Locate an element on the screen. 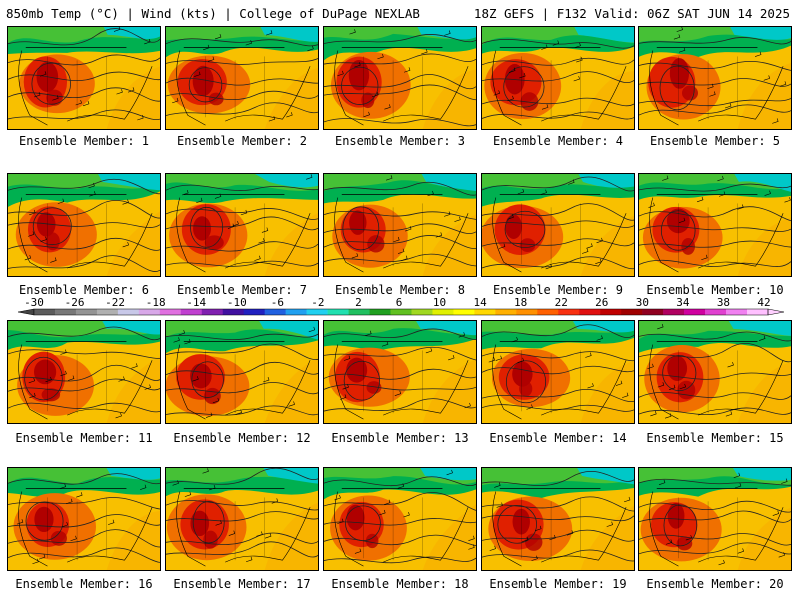 The width and height of the screenshot is (800, 600). colorbar-tick-label: -6 is located at coordinates (277, 303).